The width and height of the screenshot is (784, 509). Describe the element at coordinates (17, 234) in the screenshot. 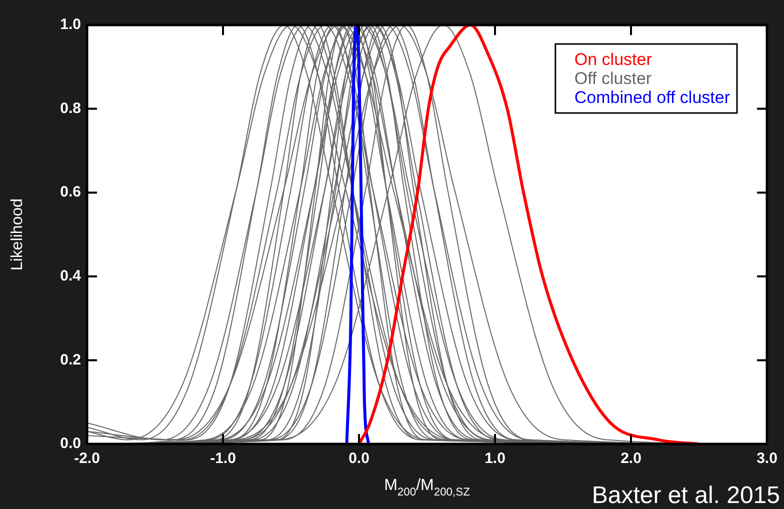

I see `y-axis-title: Likelihood` at that location.